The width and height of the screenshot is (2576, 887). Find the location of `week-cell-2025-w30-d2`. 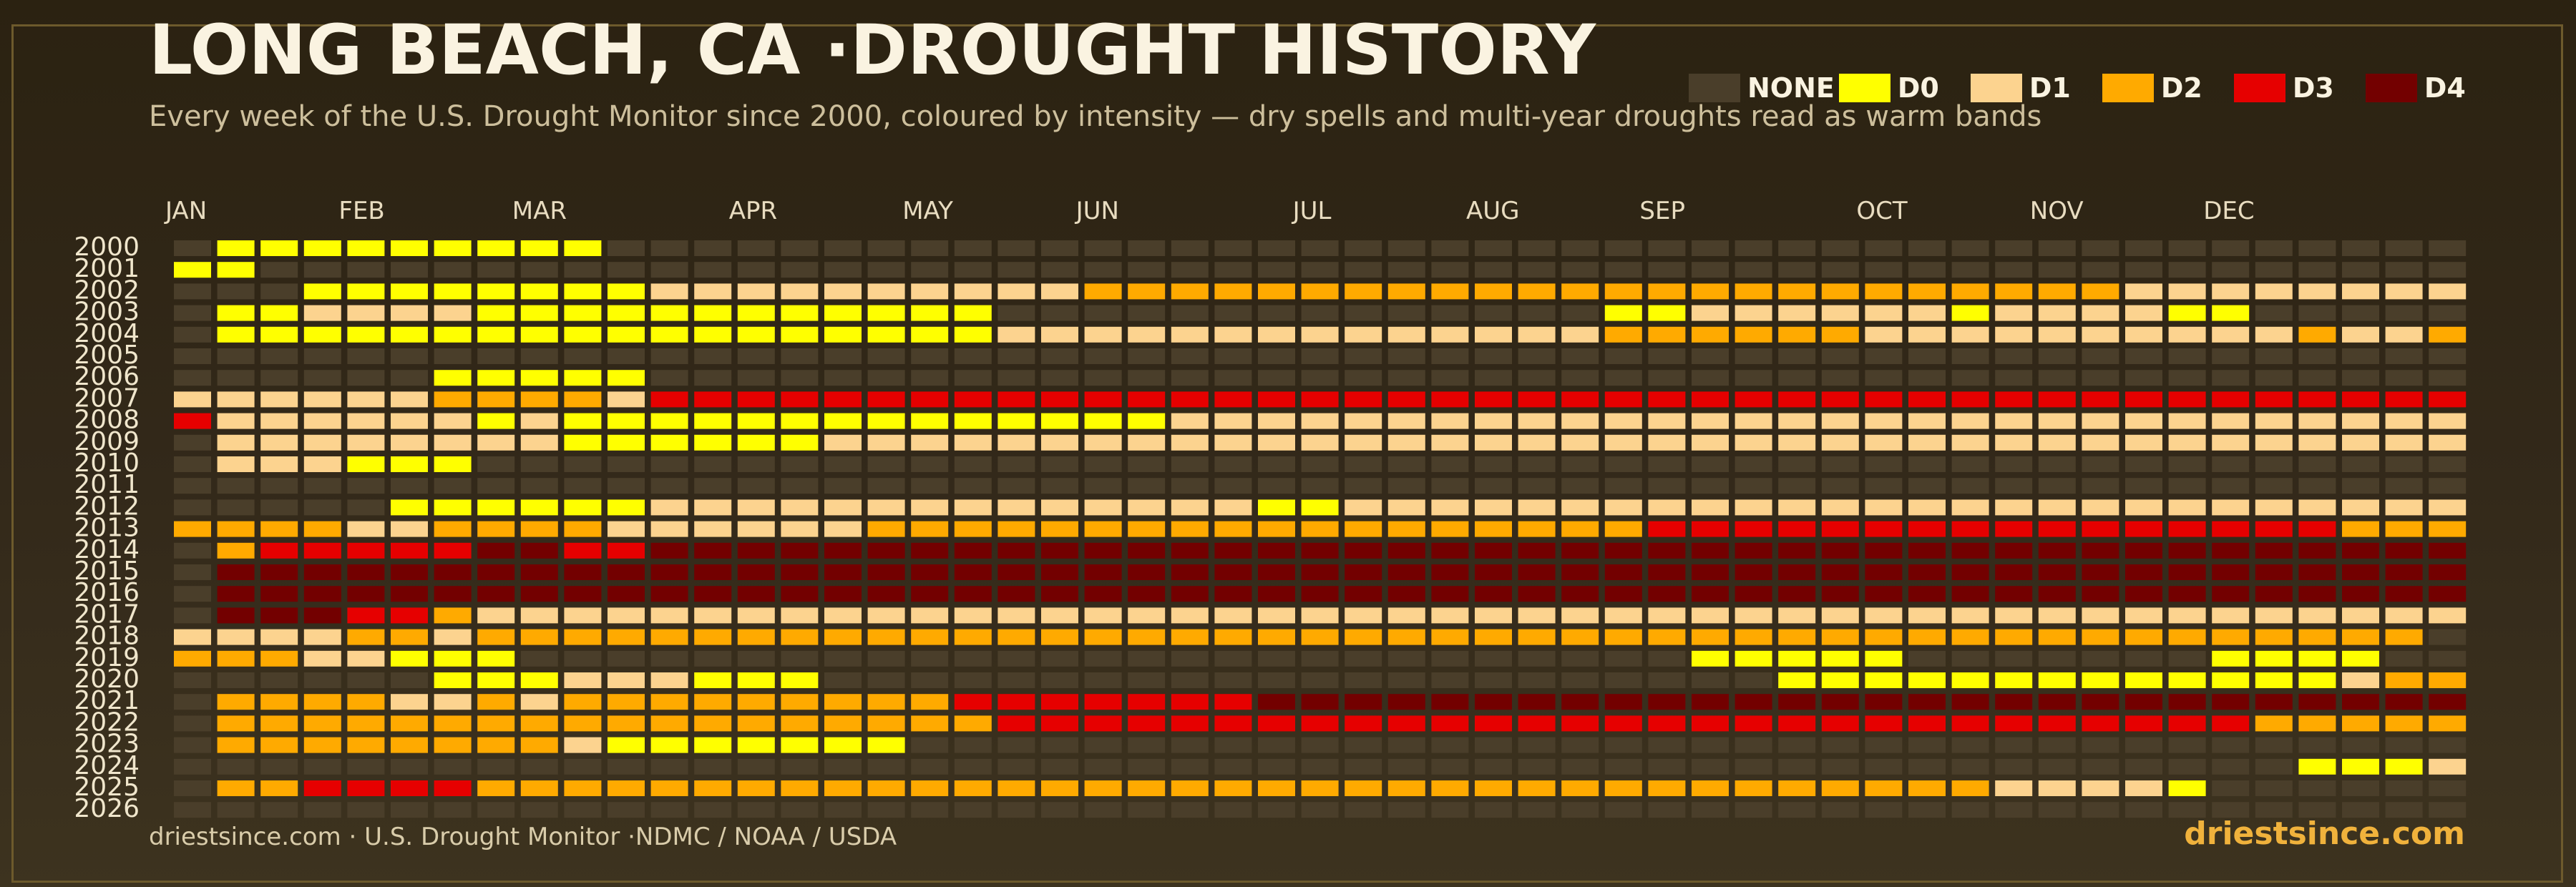

week-cell-2025-w30-d2 is located at coordinates (1450, 788).